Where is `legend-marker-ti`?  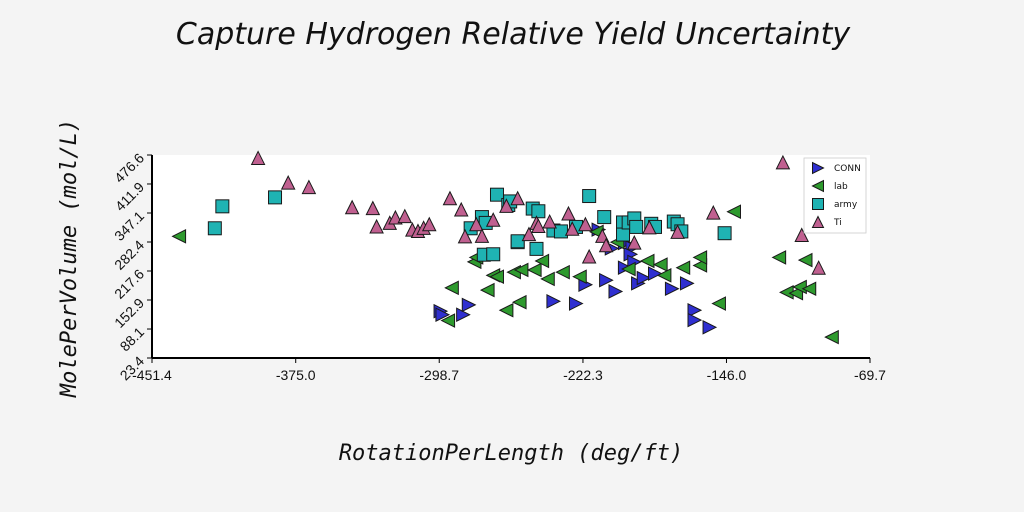
legend-marker-ti is located at coordinates (818, 221).